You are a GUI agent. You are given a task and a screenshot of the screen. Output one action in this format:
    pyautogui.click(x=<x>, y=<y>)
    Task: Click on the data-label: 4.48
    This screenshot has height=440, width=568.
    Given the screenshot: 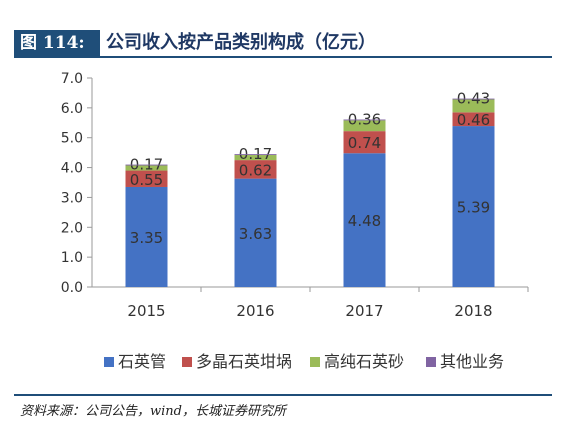 What is the action you would take?
    pyautogui.click(x=364, y=221)
    